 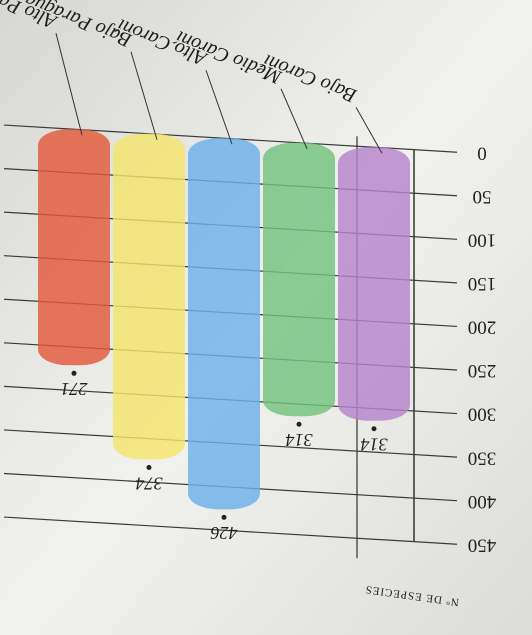 I want to click on y-tick-label: 350, so click(x=482, y=457).